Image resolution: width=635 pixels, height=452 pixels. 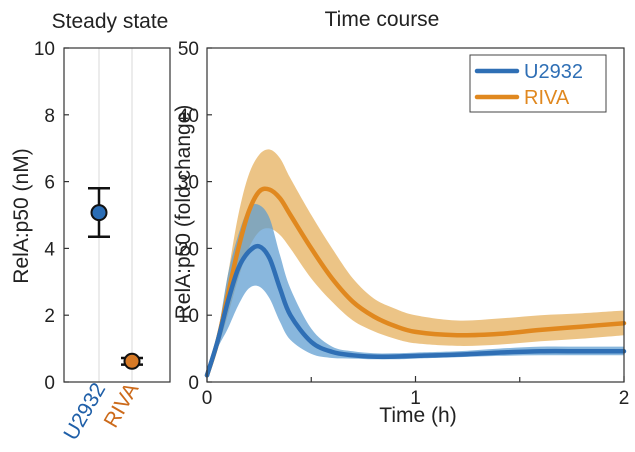 I want to click on legend-label-u2932: U2932, so click(x=553, y=72).